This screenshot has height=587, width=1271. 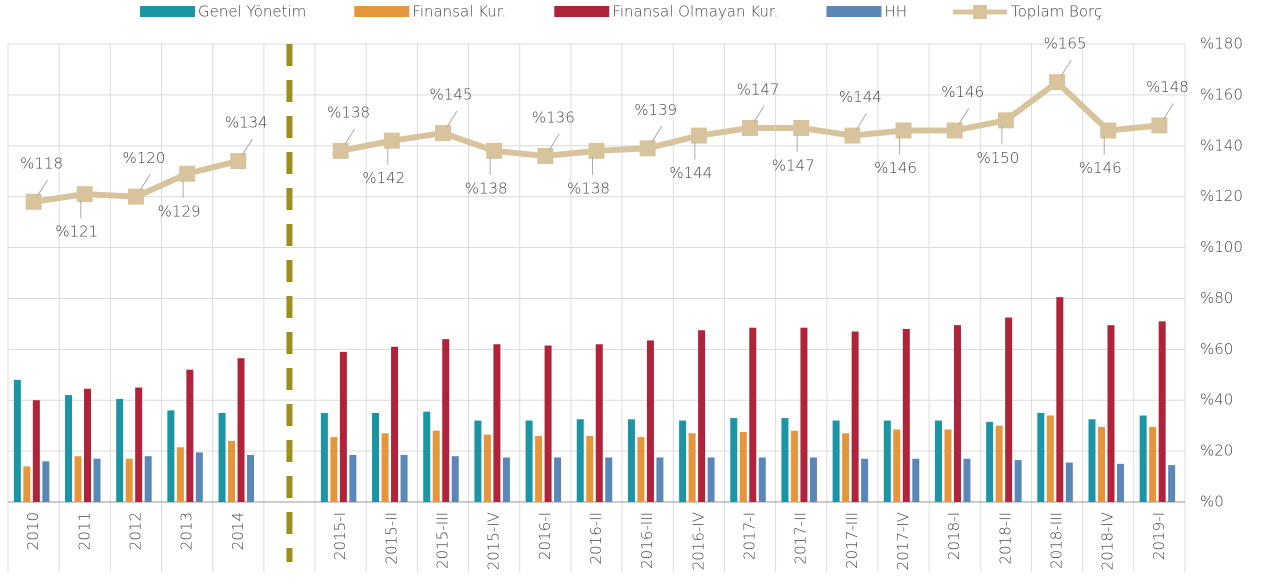 I want to click on x-tick-label: 2017-I, so click(x=750, y=536).